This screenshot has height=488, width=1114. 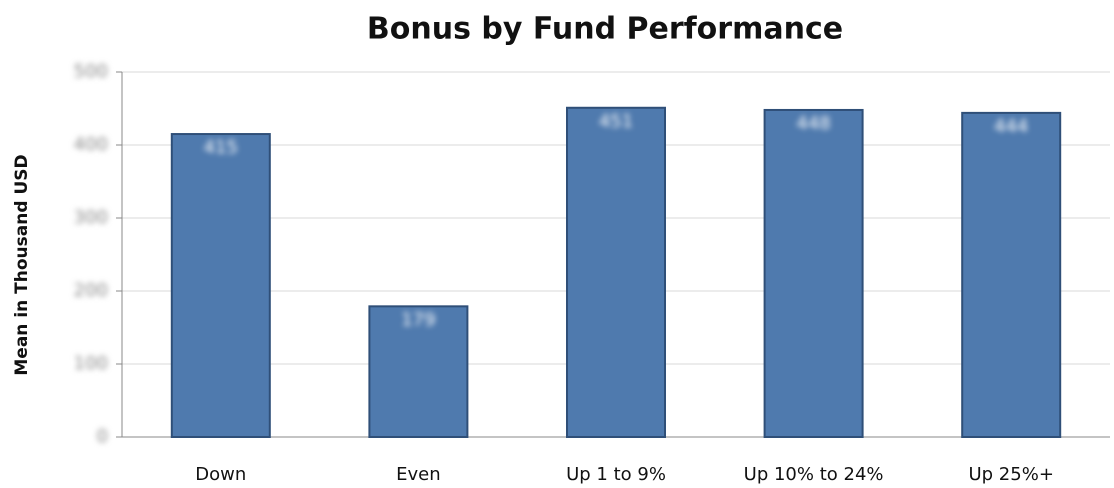 I want to click on y-tick-label: 500, so click(x=91, y=71).